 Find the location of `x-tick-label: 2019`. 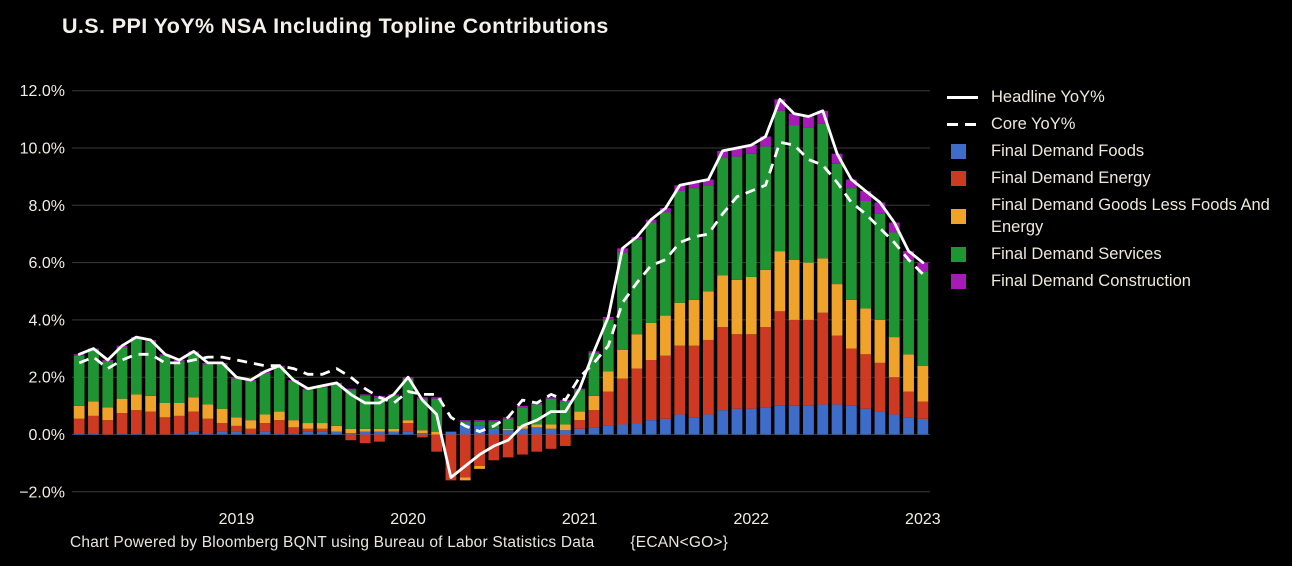

x-tick-label: 2019 is located at coordinates (237, 519).